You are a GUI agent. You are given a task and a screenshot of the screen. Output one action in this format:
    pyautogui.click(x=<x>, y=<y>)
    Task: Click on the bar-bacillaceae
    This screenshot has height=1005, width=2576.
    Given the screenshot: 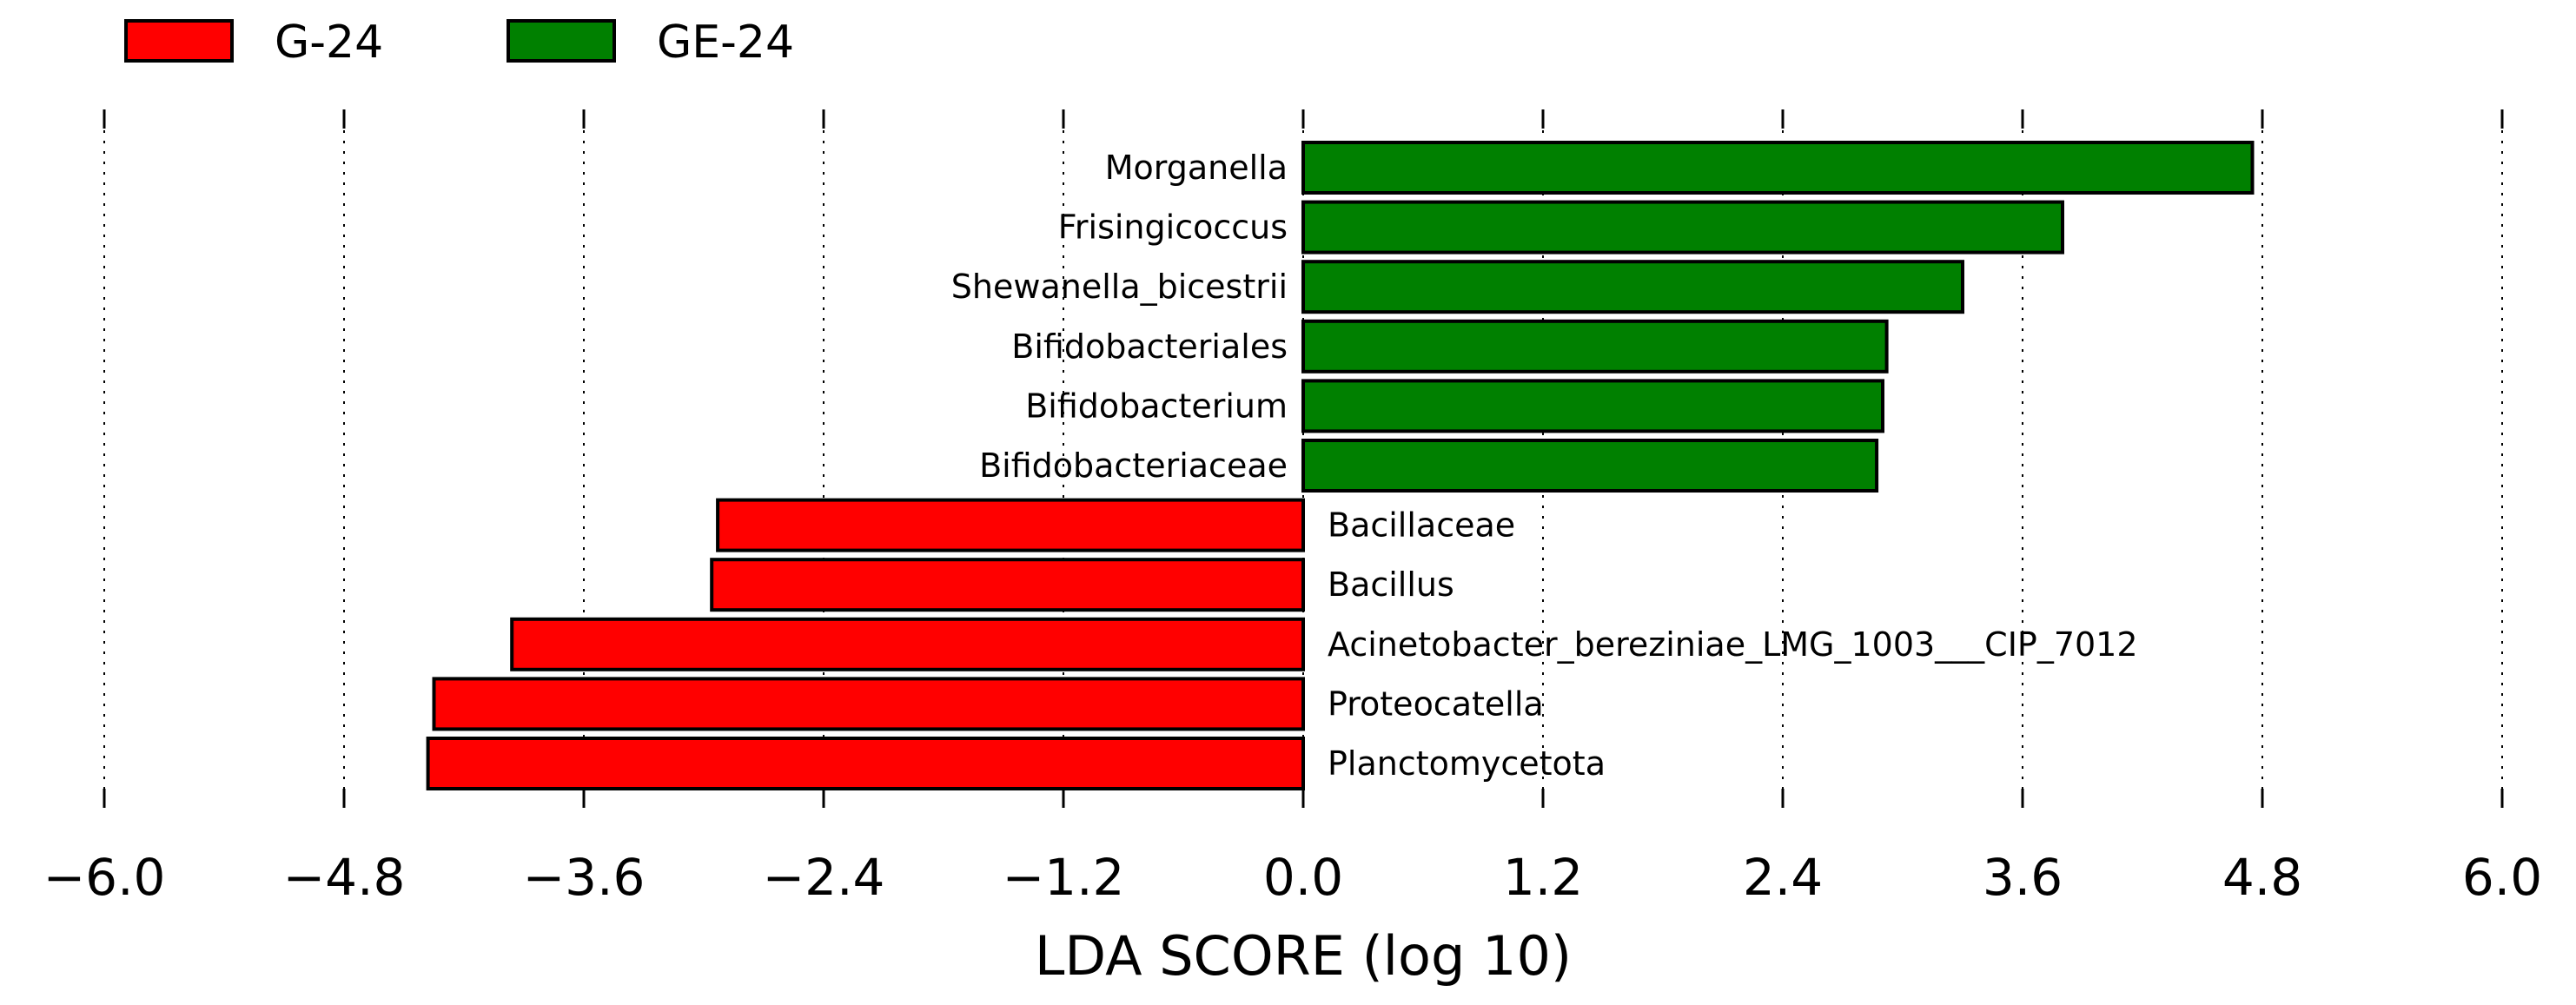 What is the action you would take?
    pyautogui.click(x=1010, y=525)
    